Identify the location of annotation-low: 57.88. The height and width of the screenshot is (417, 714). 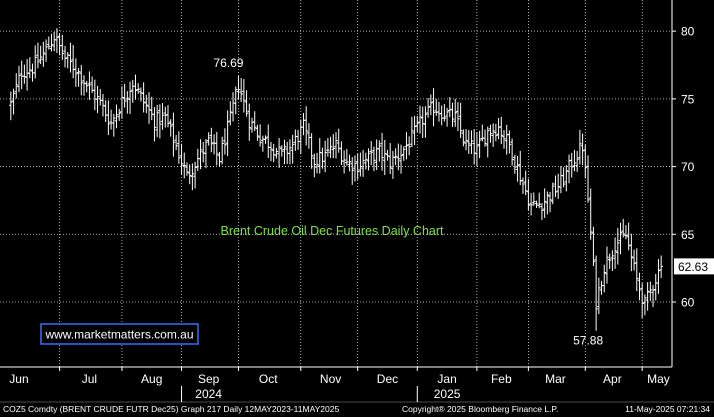
(588, 341).